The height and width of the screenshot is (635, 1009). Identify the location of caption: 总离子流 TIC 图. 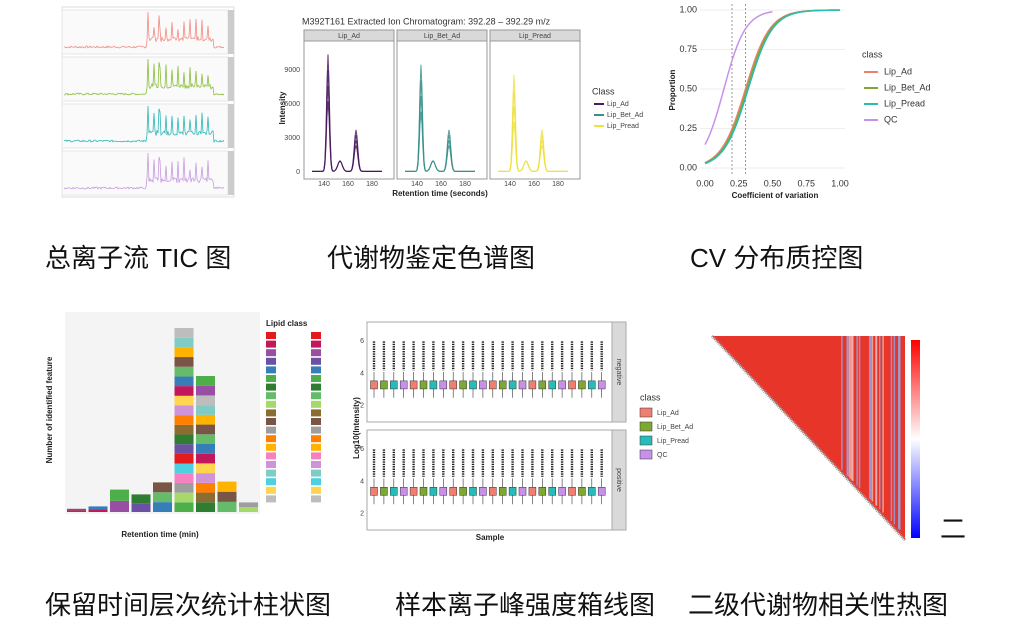
(138, 258).